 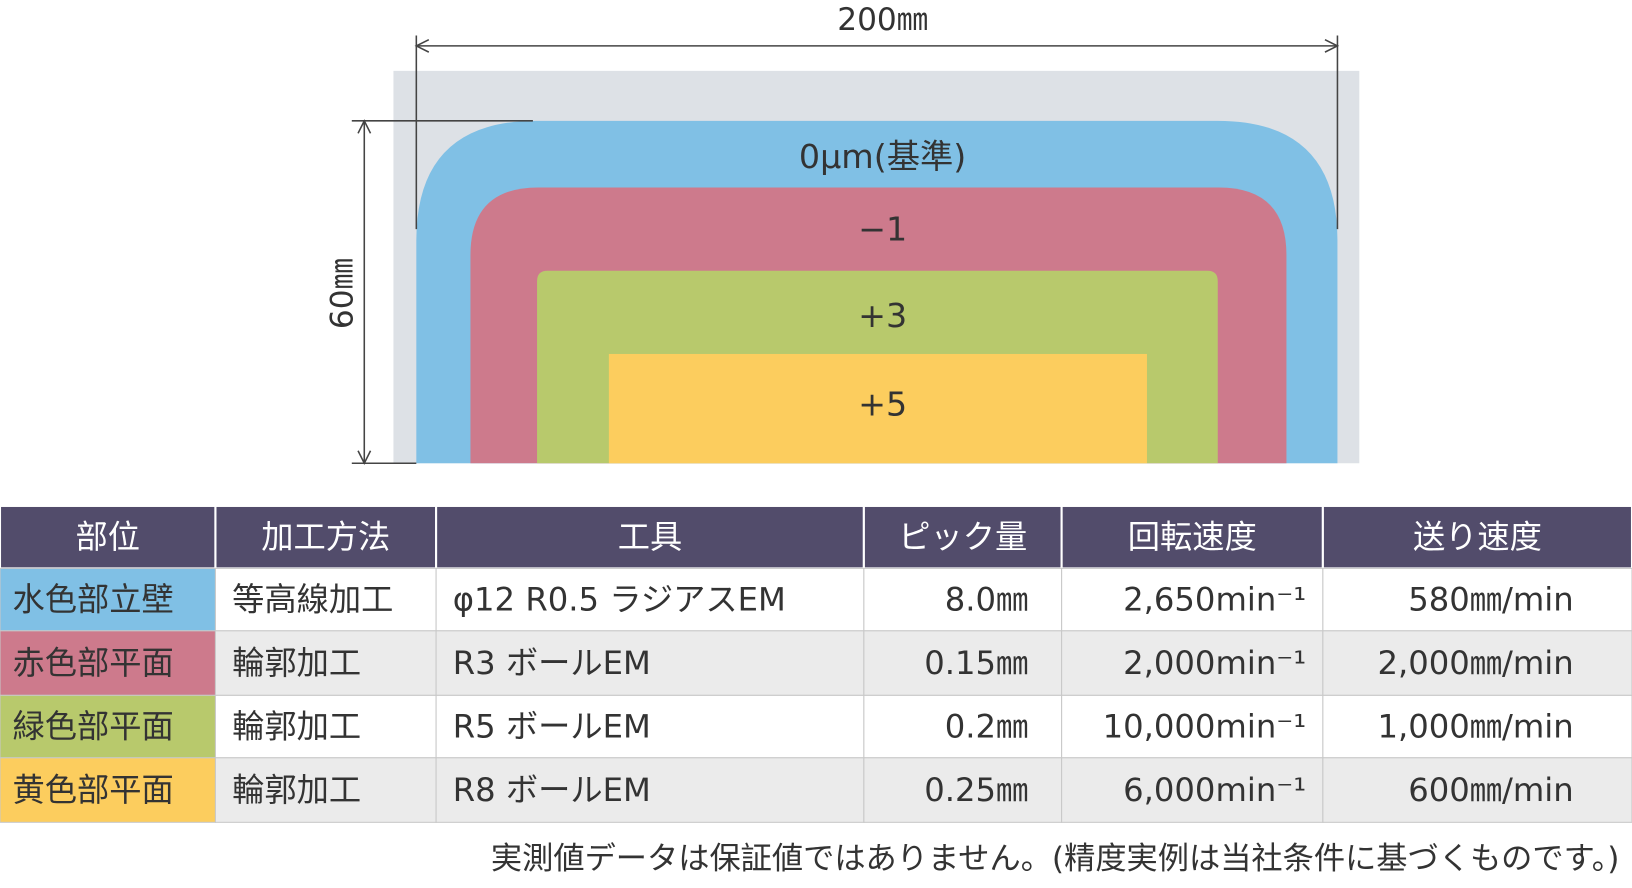 What do you see at coordinates (650, 537) in the screenshot?
I see `header-text: 工具` at bounding box center [650, 537].